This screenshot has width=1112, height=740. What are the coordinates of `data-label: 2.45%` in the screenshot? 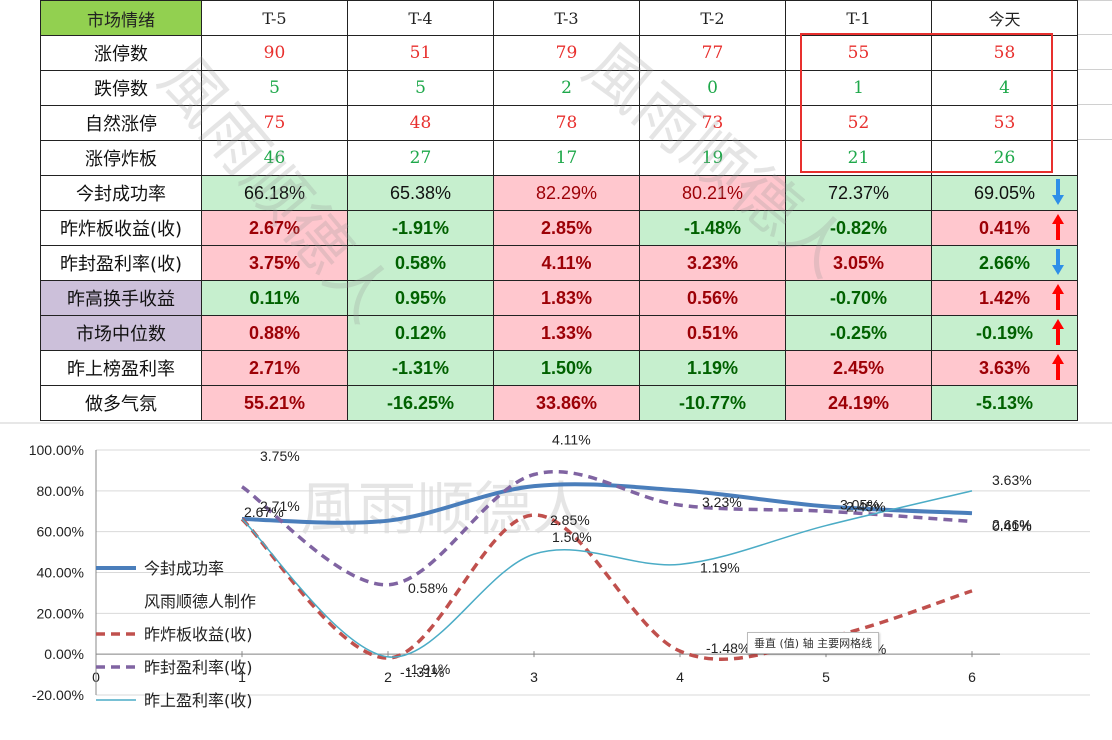 It's located at (866, 507).